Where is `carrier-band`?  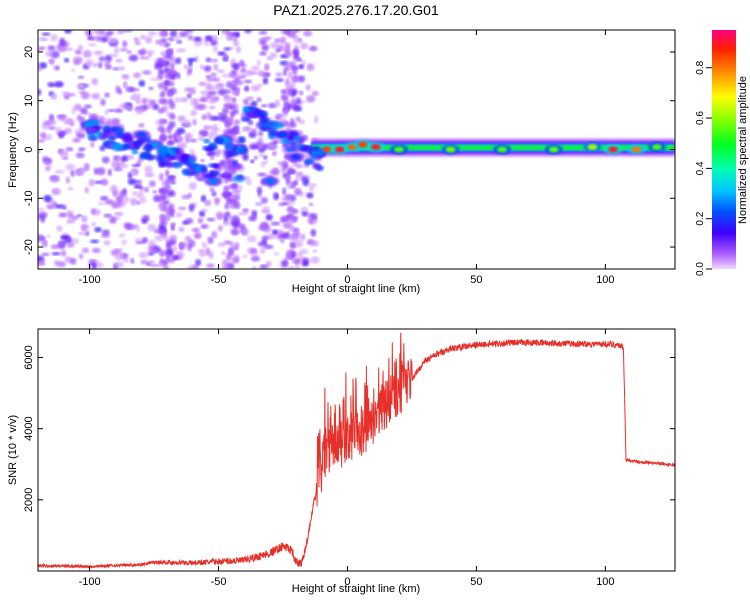 carrier-band is located at coordinates (493, 148).